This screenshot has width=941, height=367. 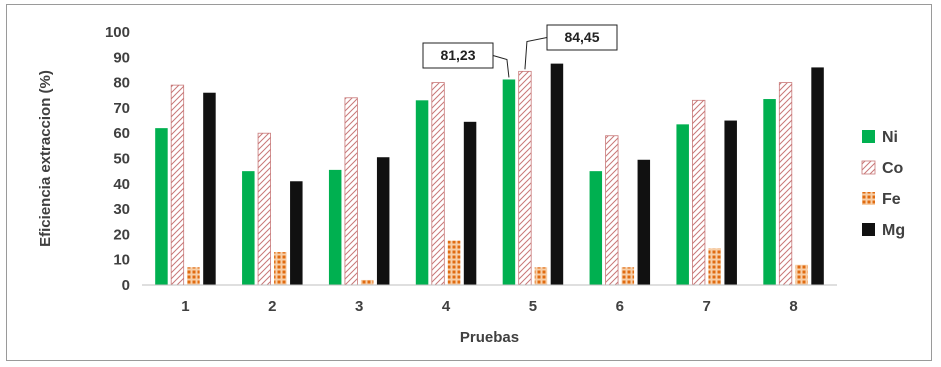 What do you see at coordinates (620, 306) in the screenshot?
I see `x-tick-label: 6` at bounding box center [620, 306].